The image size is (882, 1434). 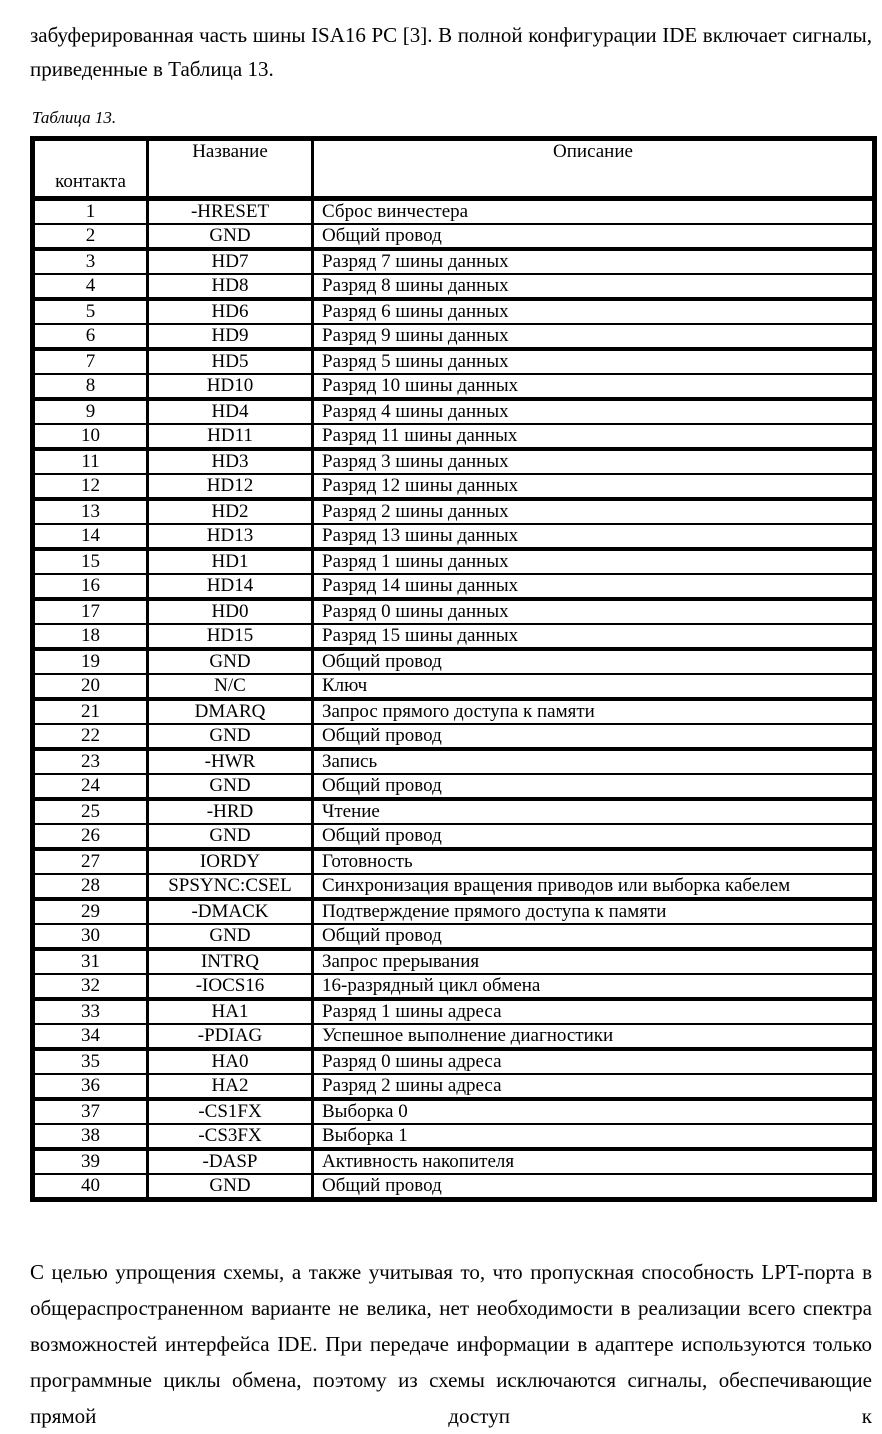 I want to click on pin-number-cell: 6, so click(x=90, y=337).